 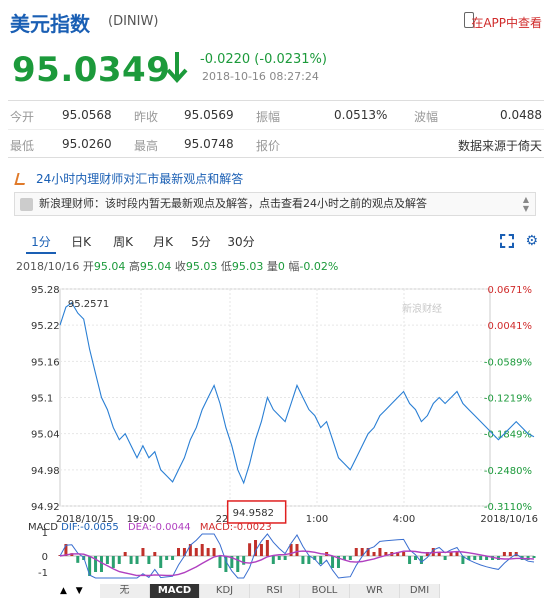 I want to click on indicator-tab-dmi: DMI, so click(x=420, y=591).